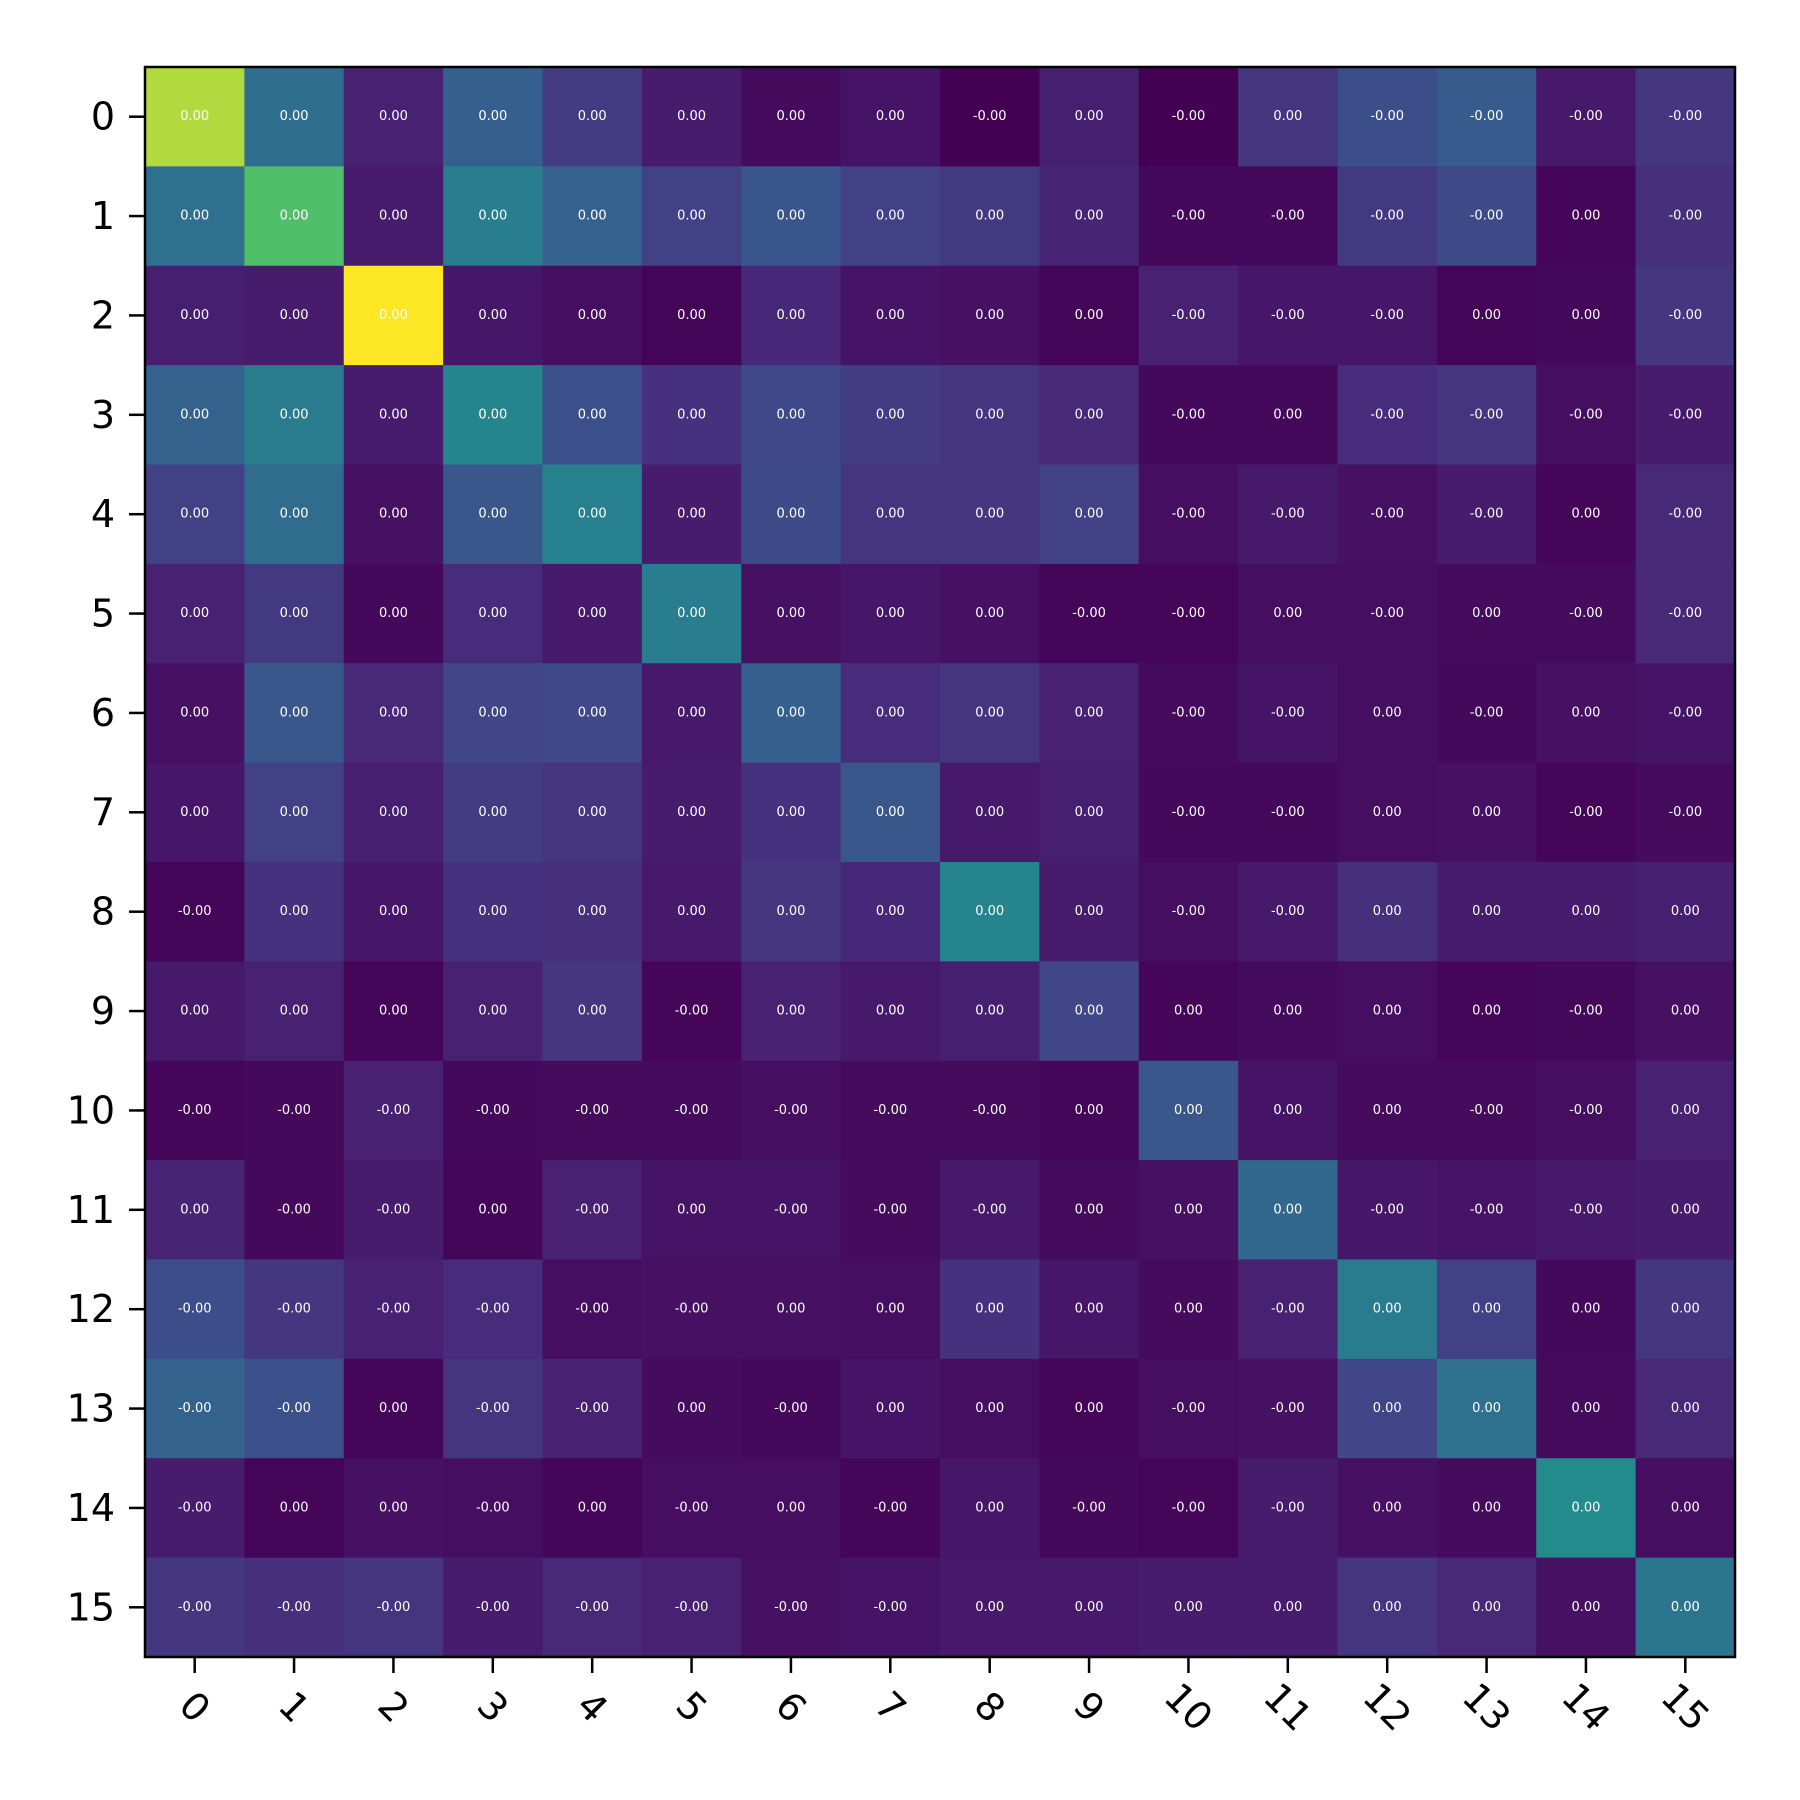 The width and height of the screenshot is (1800, 1800). What do you see at coordinates (1387, 1706) in the screenshot?
I see `x-tick-label: 12` at bounding box center [1387, 1706].